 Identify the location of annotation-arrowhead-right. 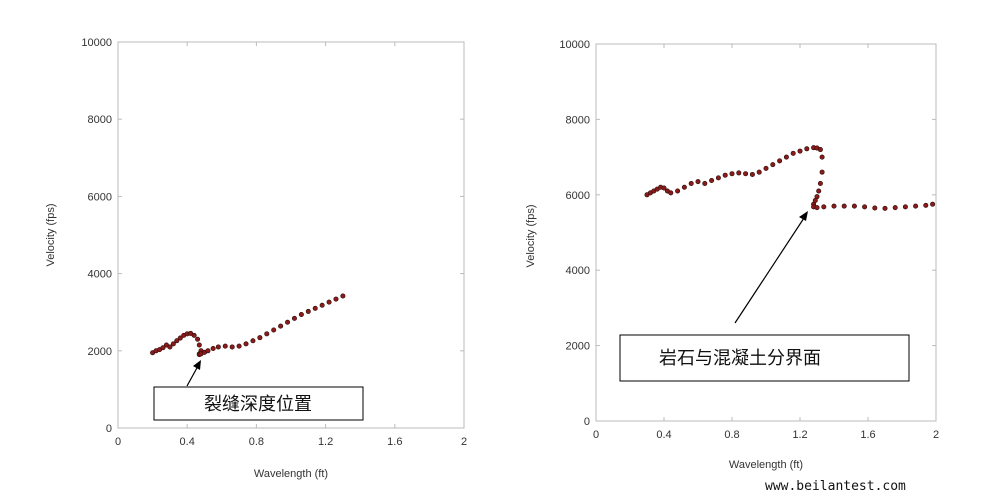
(803, 216).